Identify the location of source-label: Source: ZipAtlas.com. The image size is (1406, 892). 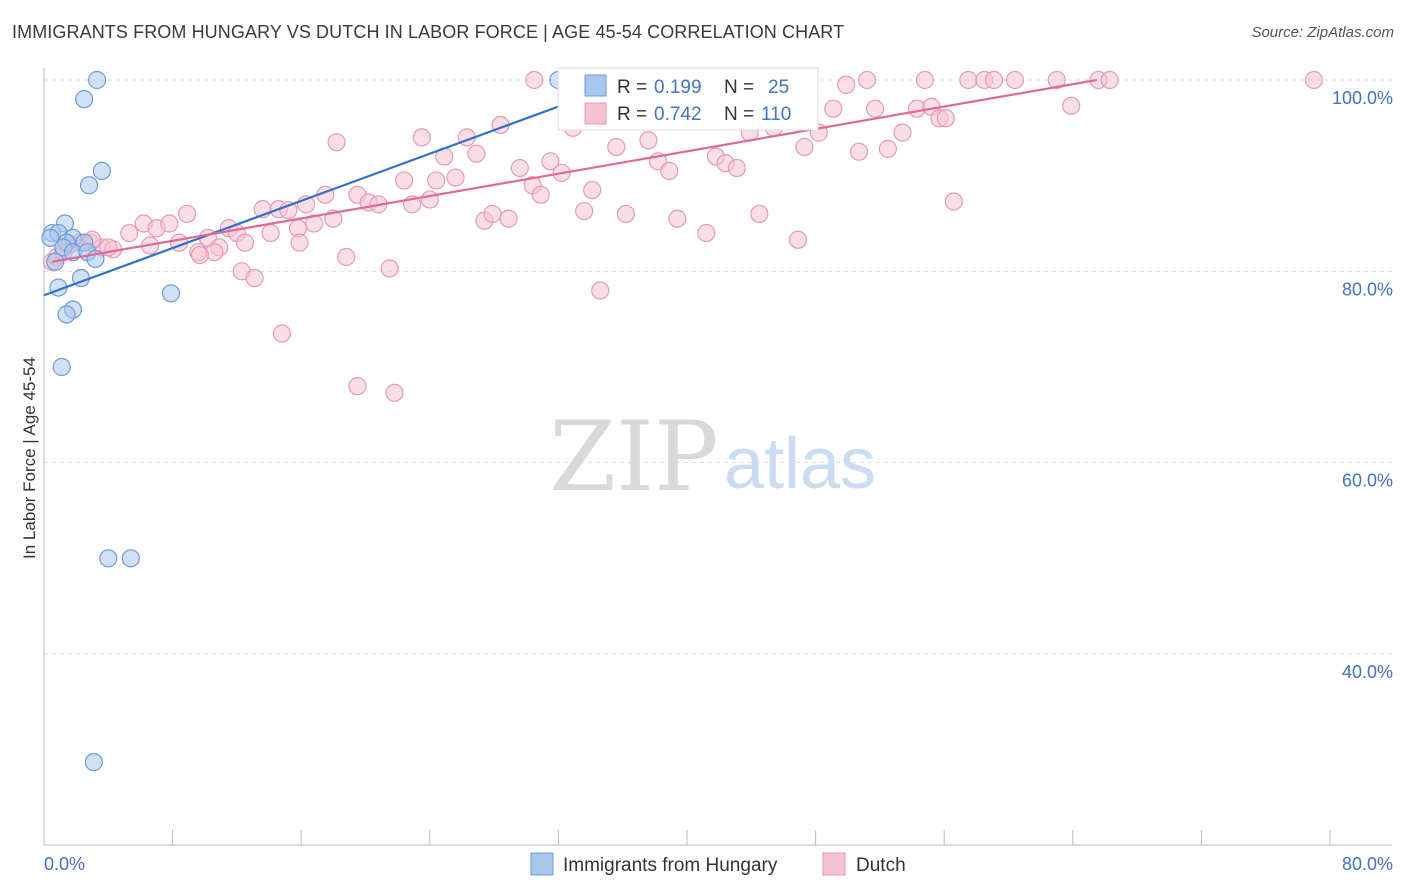
(1322, 32).